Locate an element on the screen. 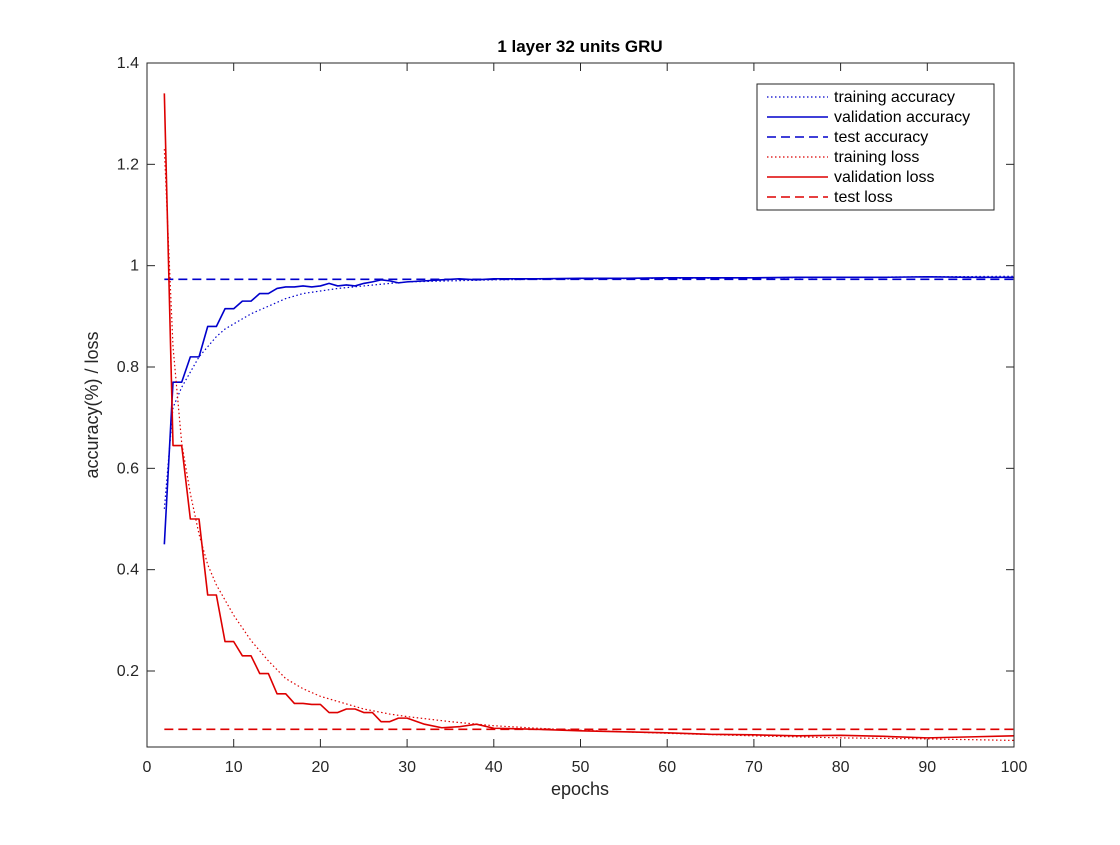  x-tick-label: 60 is located at coordinates (667, 767).